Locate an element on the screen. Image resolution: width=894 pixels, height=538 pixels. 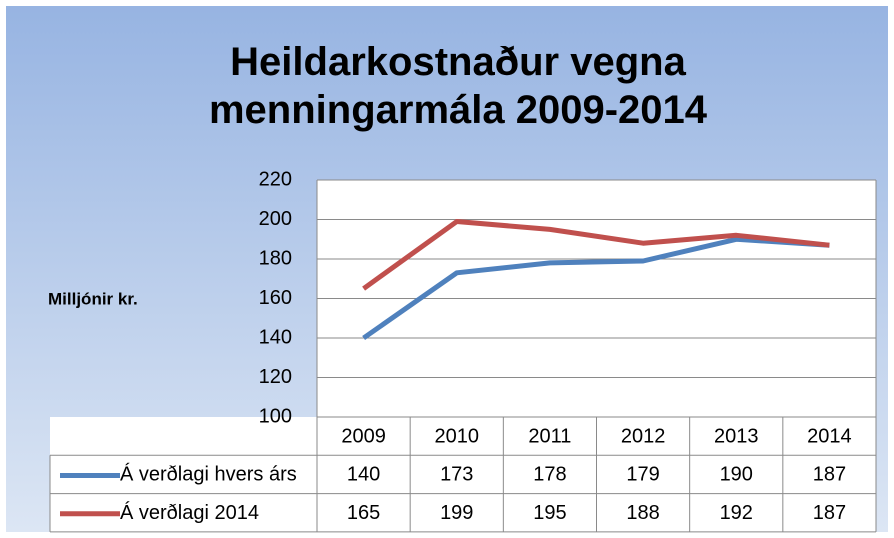
table-value: 190 is located at coordinates (736, 475).